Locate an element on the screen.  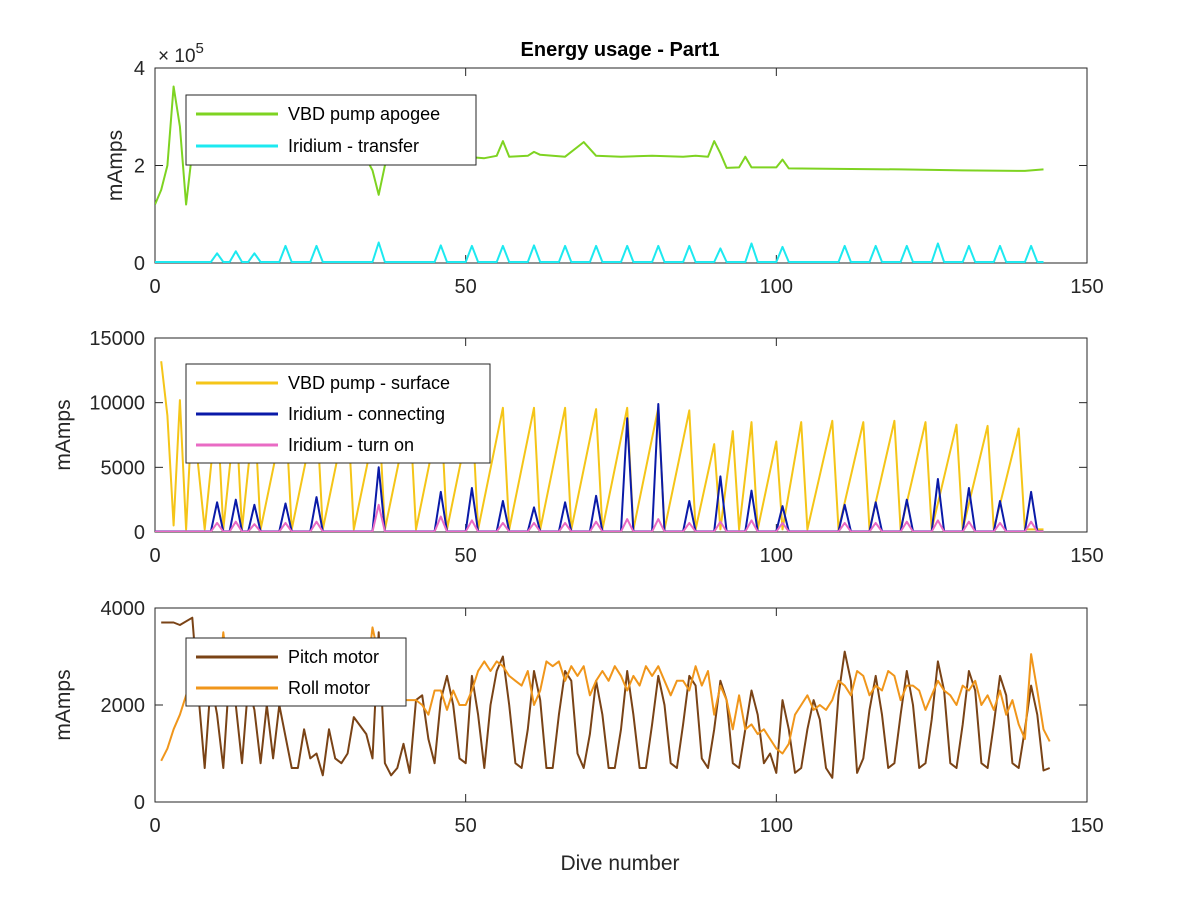
legend-label: Iridium - turn on is located at coordinates (351, 445).